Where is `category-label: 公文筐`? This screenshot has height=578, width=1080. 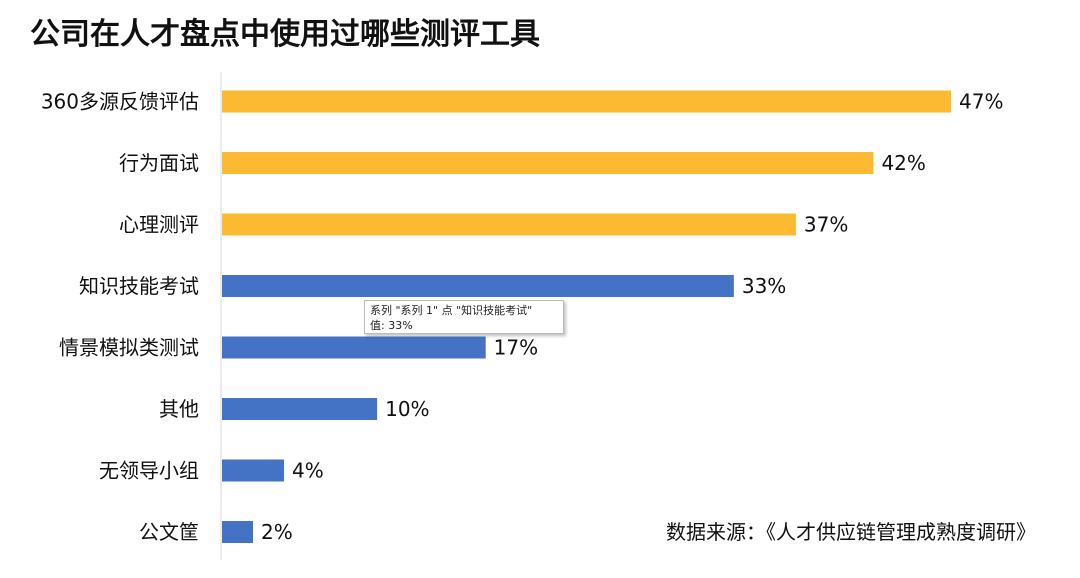 category-label: 公文筐 is located at coordinates (169, 532).